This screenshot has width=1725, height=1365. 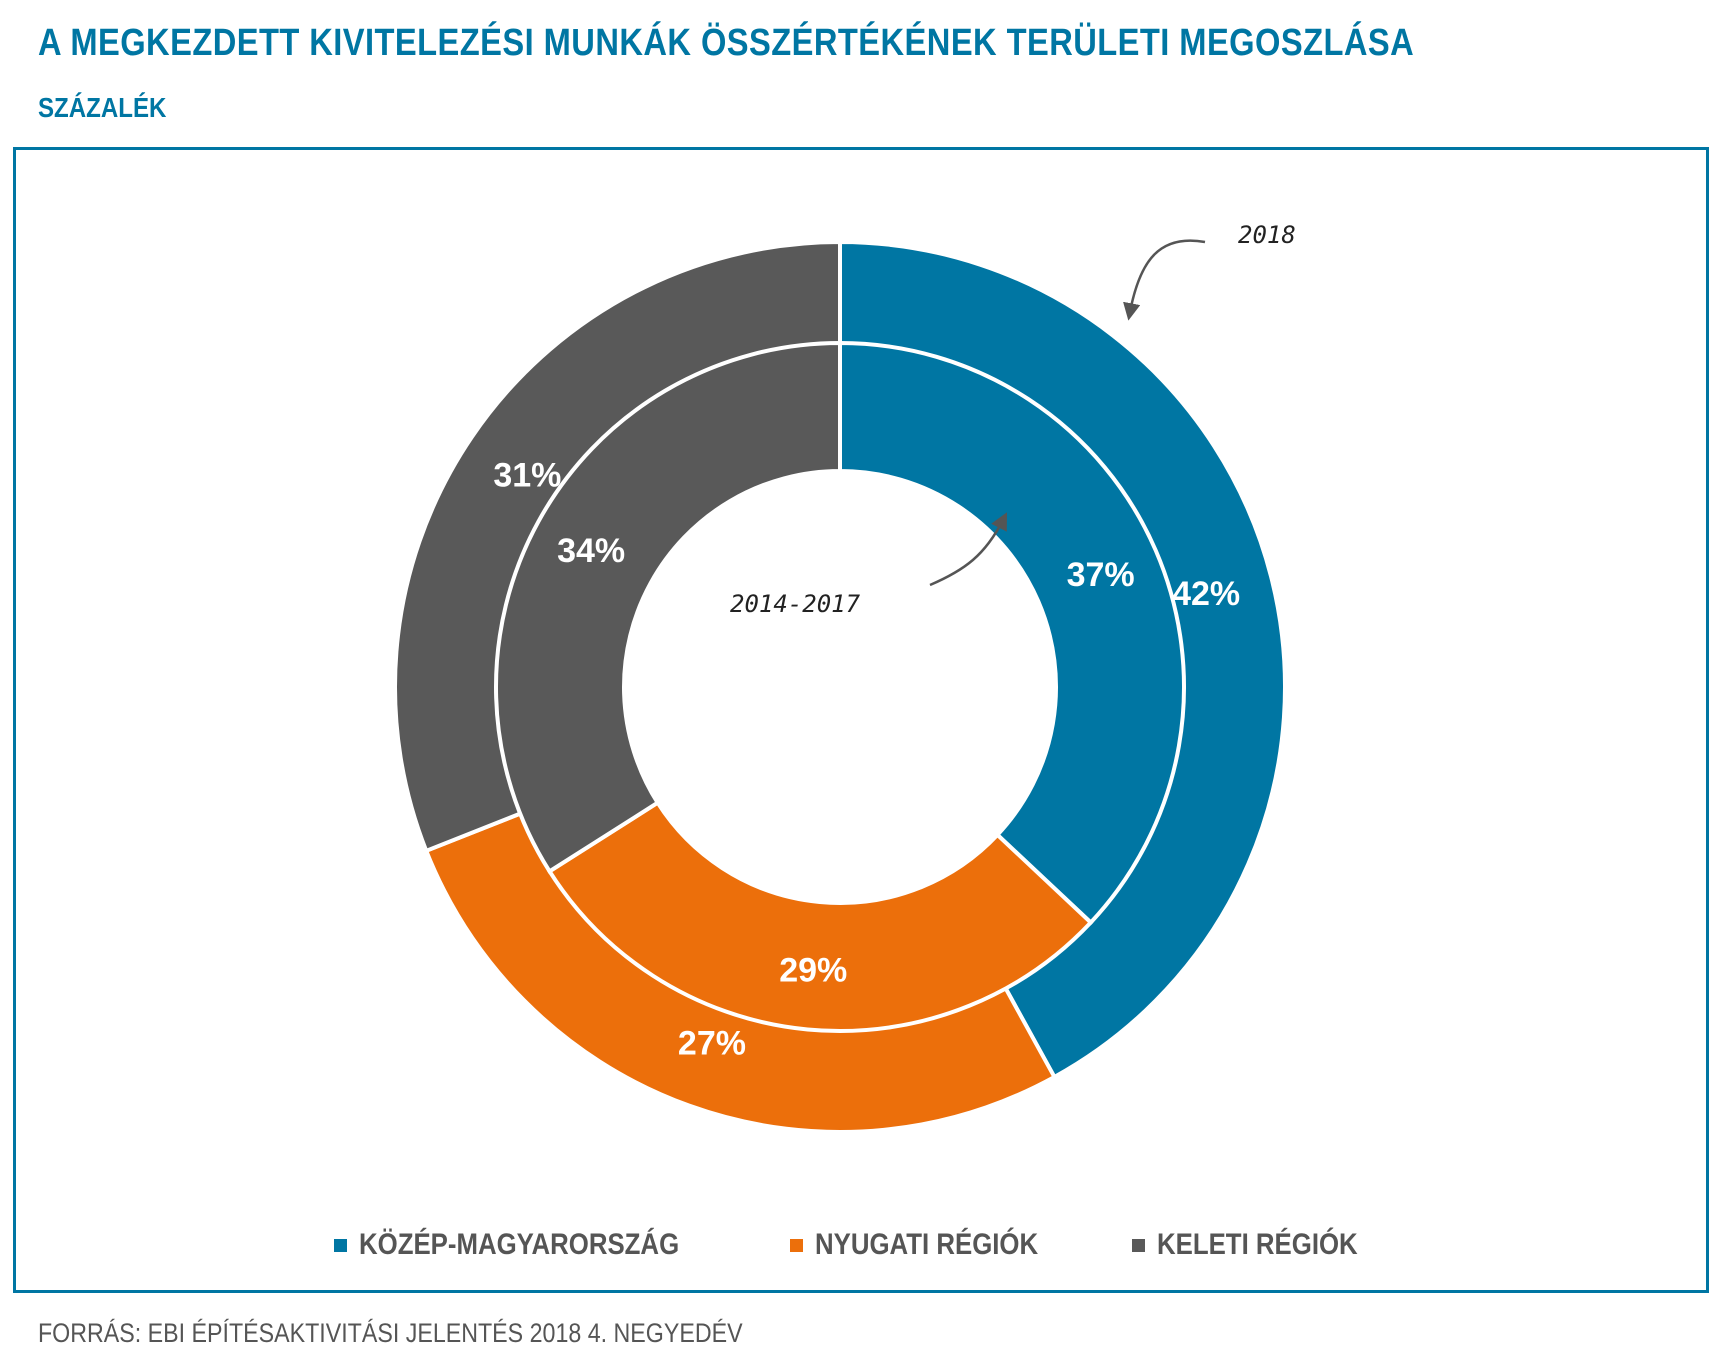 I want to click on annotation-2014-2017: 2014-2017, so click(x=795, y=604).